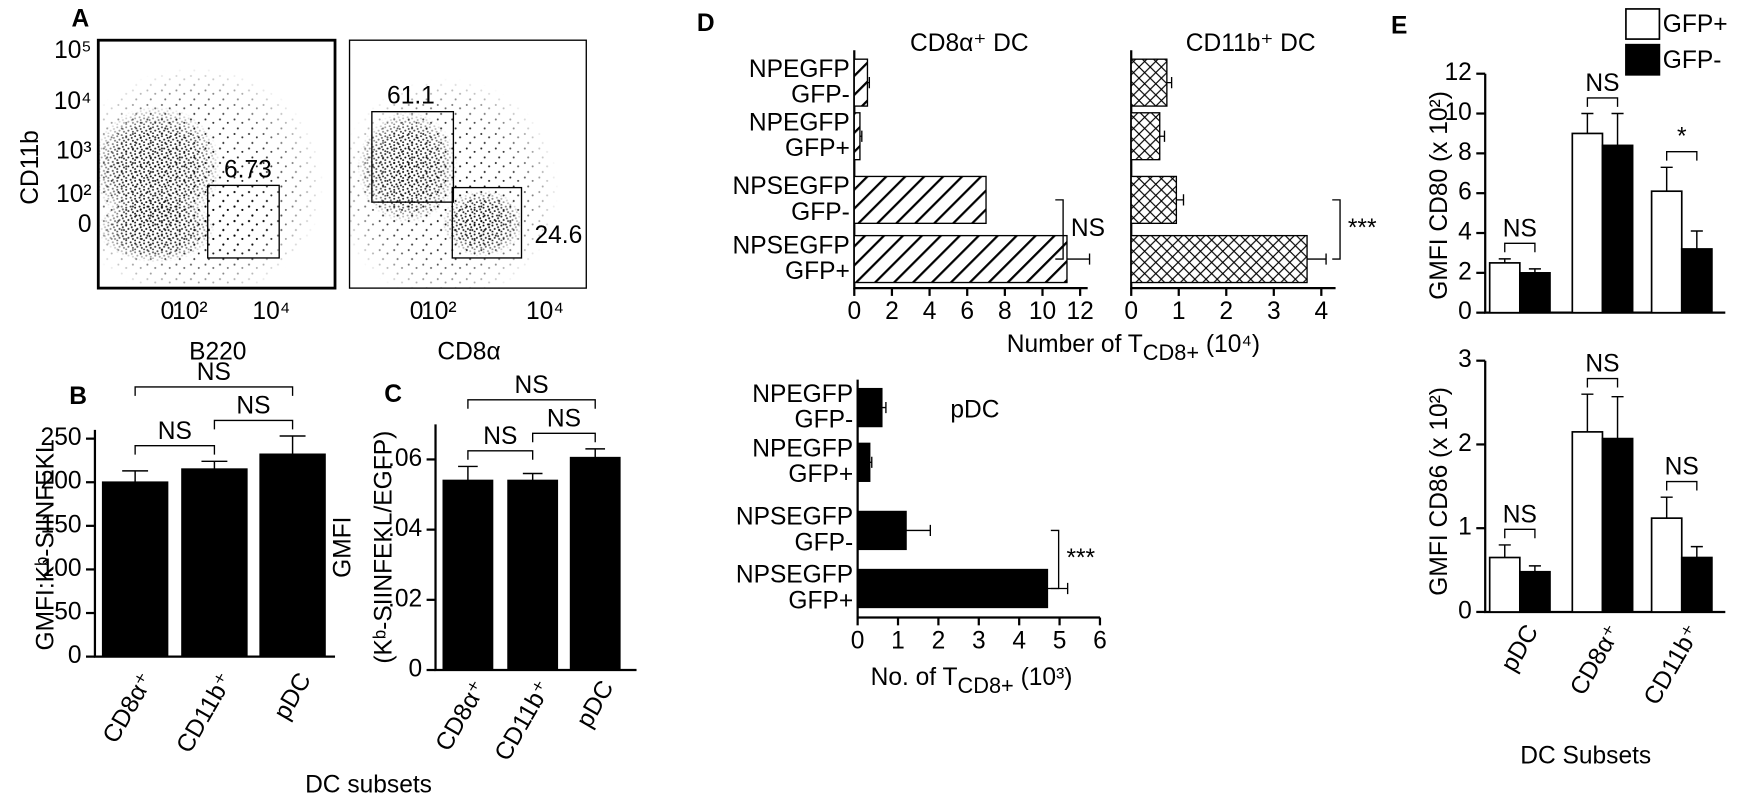 The width and height of the screenshot is (1751, 800). What do you see at coordinates (969, 43) in the screenshot?
I see `chart-title: CD8α⁺ DC` at bounding box center [969, 43].